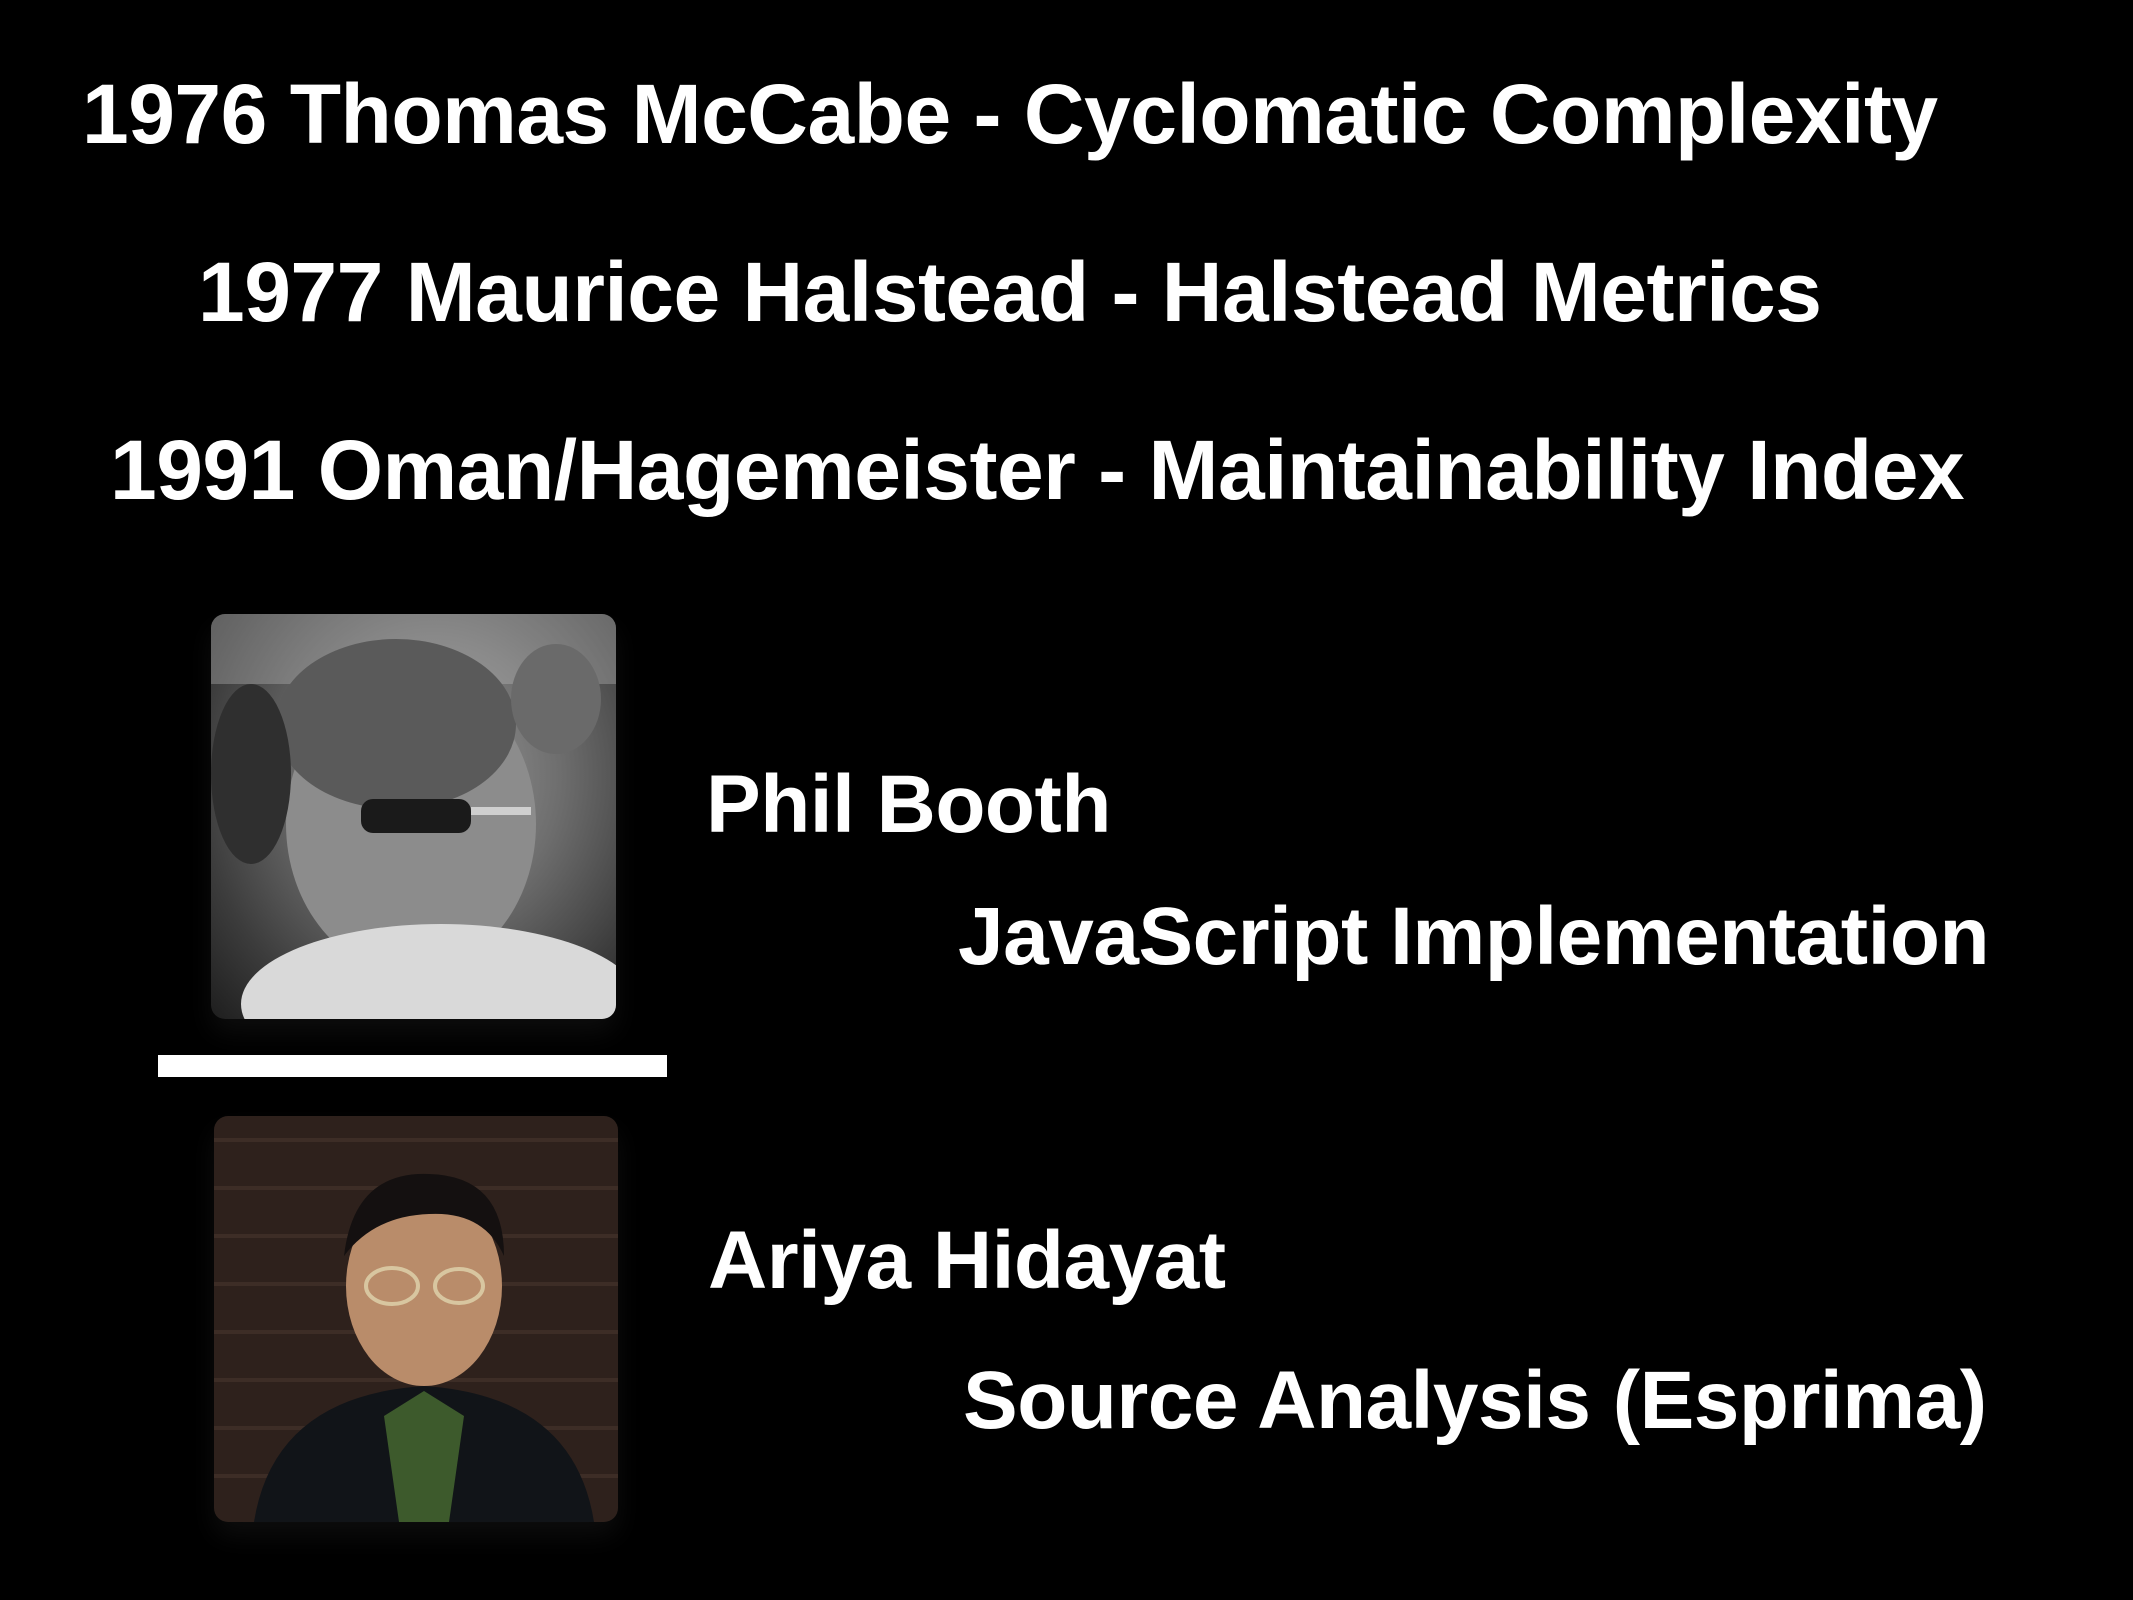  Describe the element at coordinates (1010, 292) in the screenshot. I see `timeline-entry-halstead: 1977 Maurice Halstead - Halstead Metrics` at that location.